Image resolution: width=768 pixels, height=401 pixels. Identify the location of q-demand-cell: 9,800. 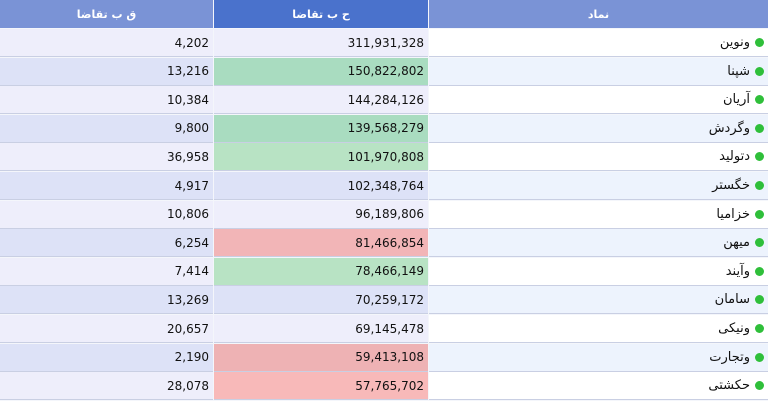
(106, 128).